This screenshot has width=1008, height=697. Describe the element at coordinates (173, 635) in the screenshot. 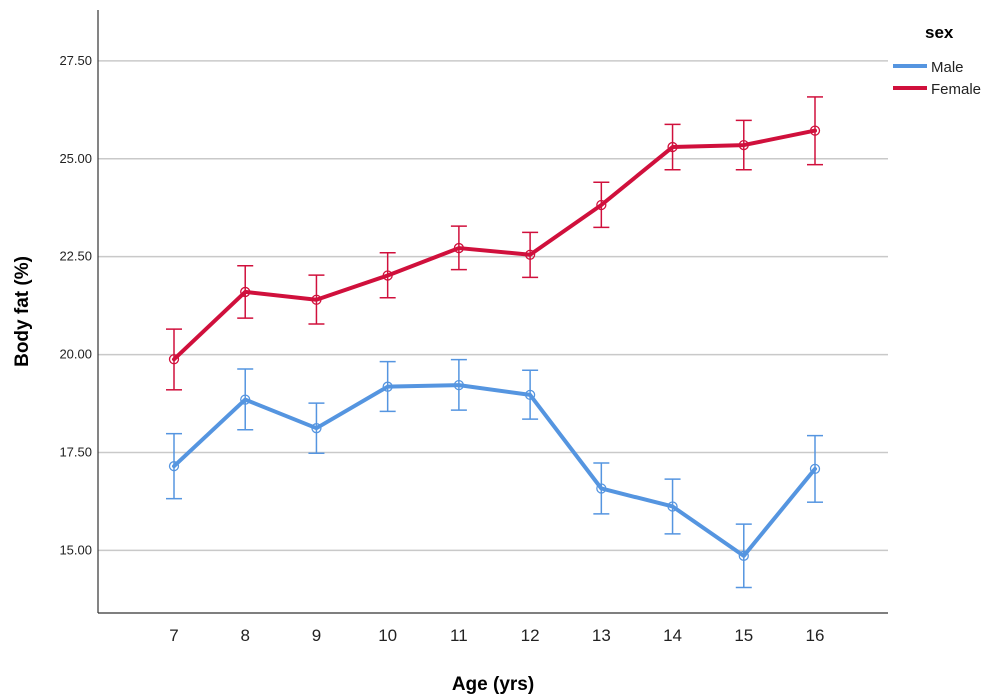

I see `x-tick-label: 7` at that location.